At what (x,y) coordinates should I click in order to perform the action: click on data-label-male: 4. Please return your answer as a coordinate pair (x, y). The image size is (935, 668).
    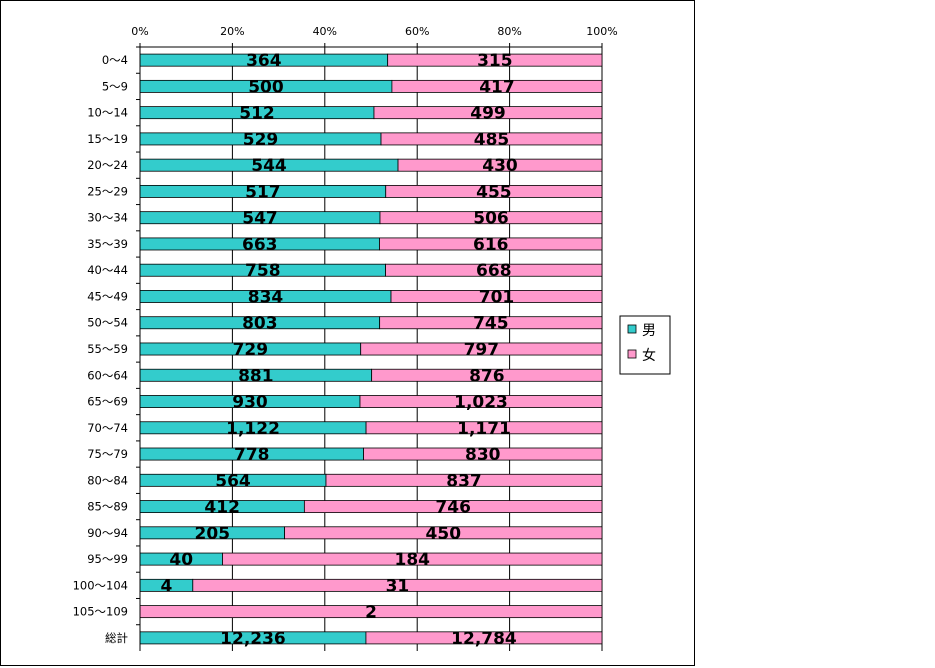
    Looking at the image, I should click on (166, 586).